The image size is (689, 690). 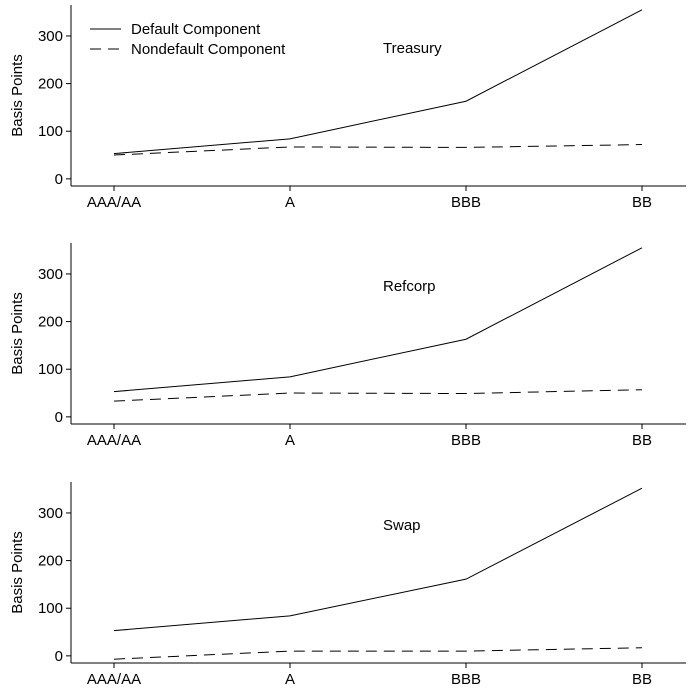 What do you see at coordinates (402, 525) in the screenshot?
I see `panel-title: Swap` at bounding box center [402, 525].